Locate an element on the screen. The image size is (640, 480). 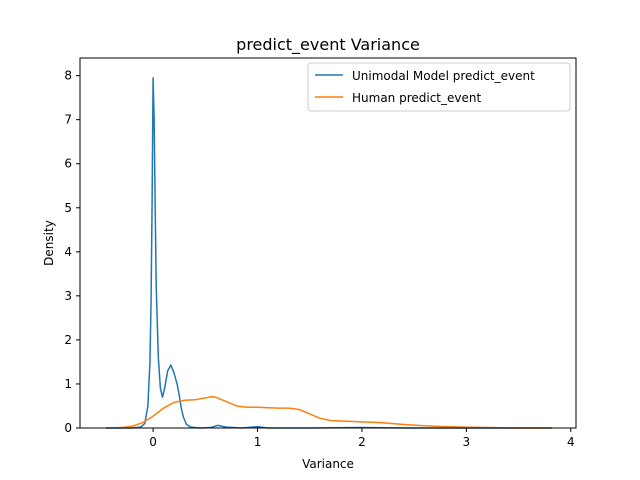
x-tick-label: 3 is located at coordinates (467, 442).